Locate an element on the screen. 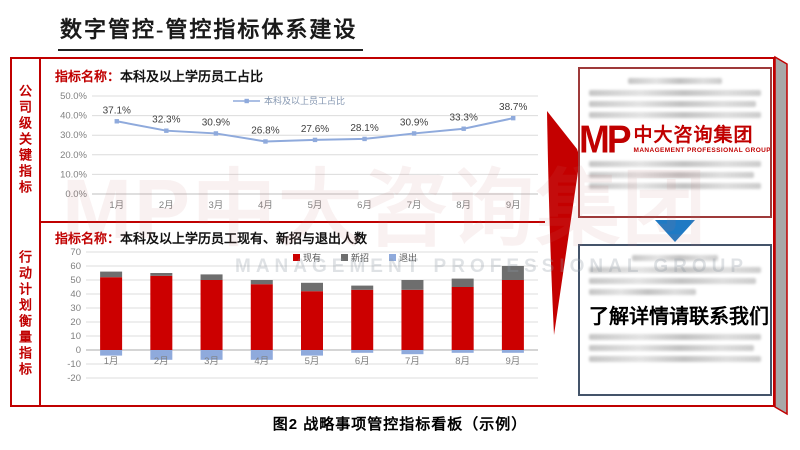 This screenshot has height=450, width=800. logo-subtitle: MANAGEMENT PROFESSIONAL GROUP is located at coordinates (702, 150).